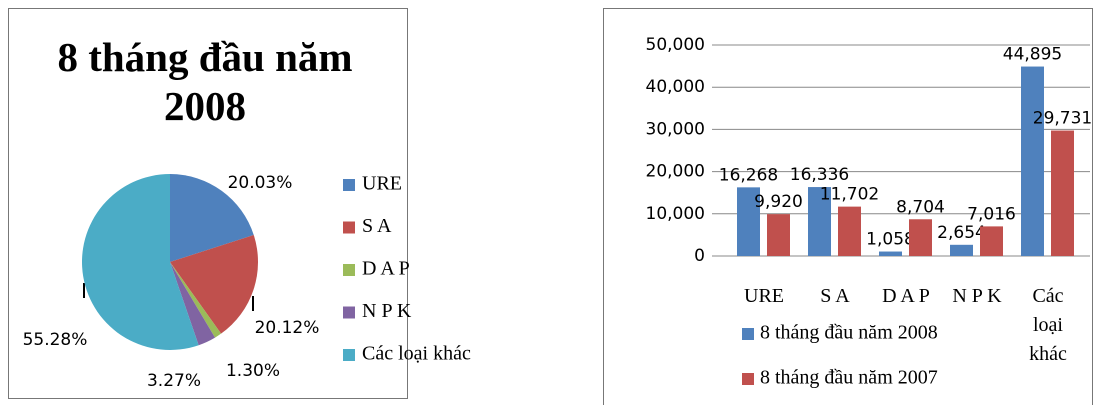  I want to click on y-tick-label: 40,000, so click(675, 87).